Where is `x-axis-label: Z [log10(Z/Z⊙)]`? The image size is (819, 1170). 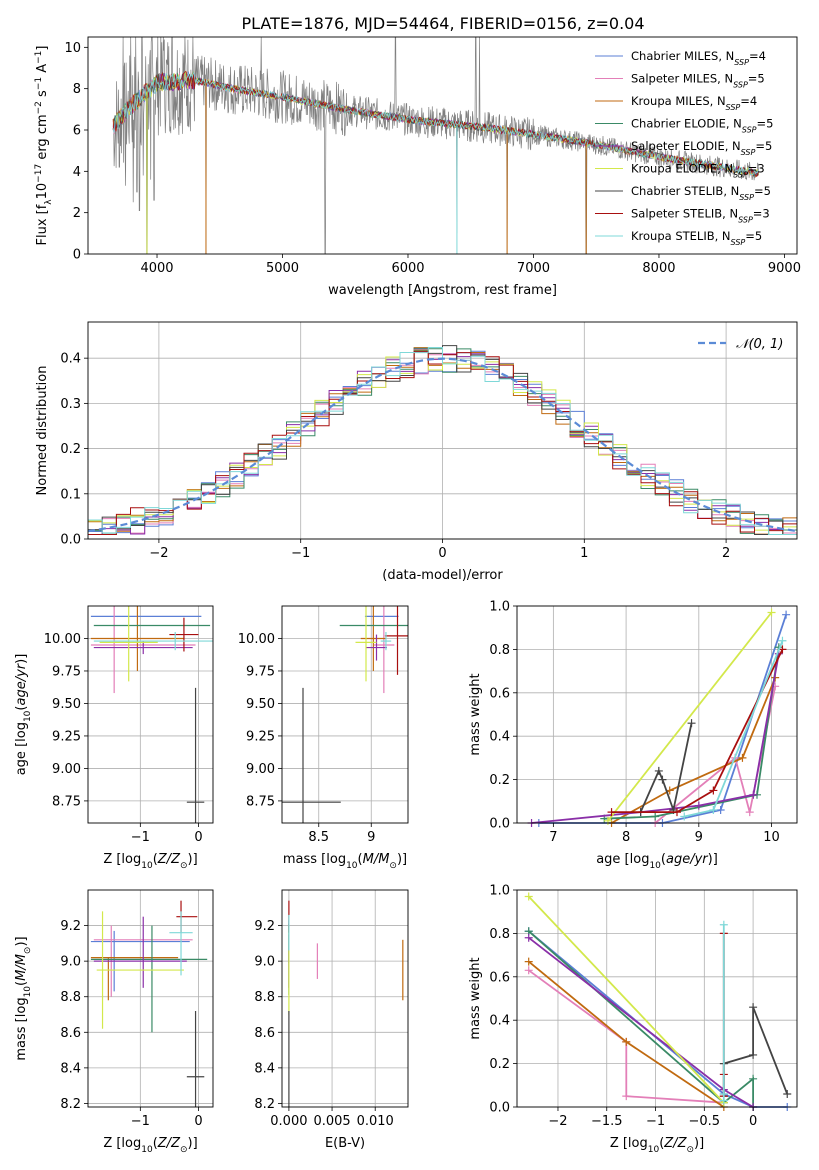 x-axis-label: Z [log10(Z/Z⊙)] is located at coordinates (150, 1145).